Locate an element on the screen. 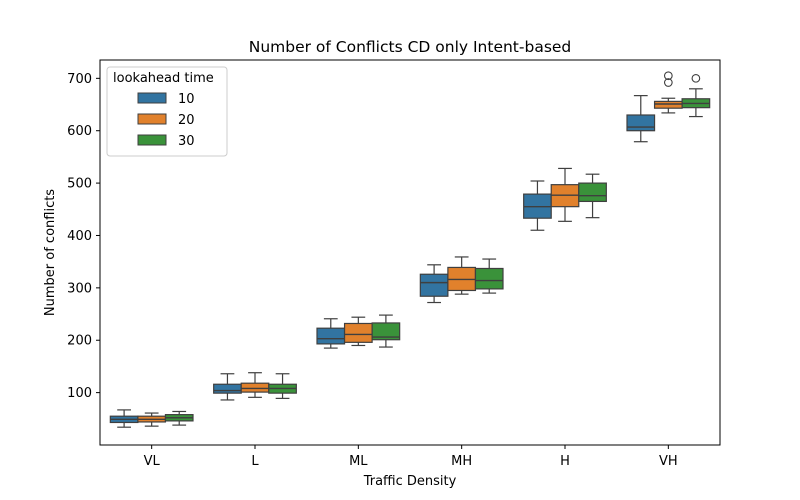 This screenshot has width=800, height=500. box-series-10-VH is located at coordinates (641, 119).